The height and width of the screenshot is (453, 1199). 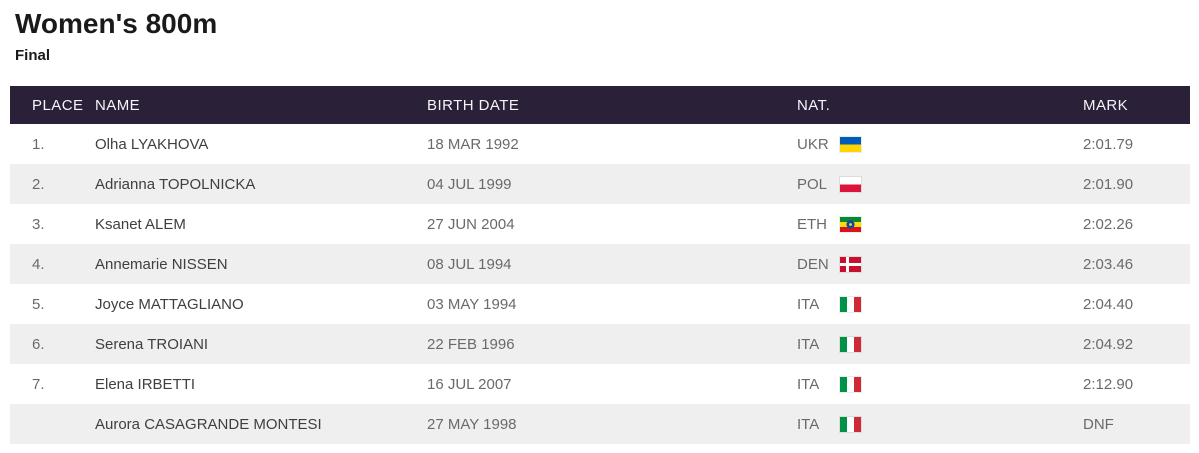 What do you see at coordinates (473, 105) in the screenshot?
I see `column-header-birth_date: BIRTH DATE` at bounding box center [473, 105].